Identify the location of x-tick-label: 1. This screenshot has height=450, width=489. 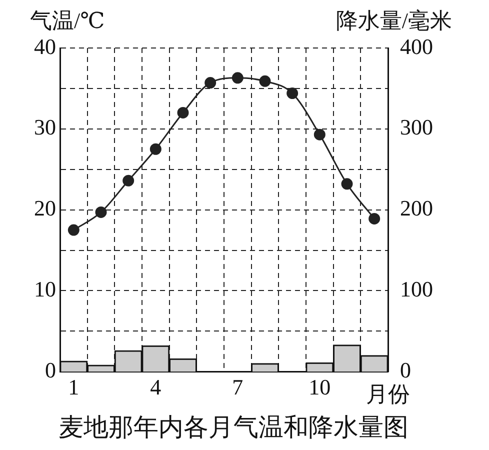
(74, 387).